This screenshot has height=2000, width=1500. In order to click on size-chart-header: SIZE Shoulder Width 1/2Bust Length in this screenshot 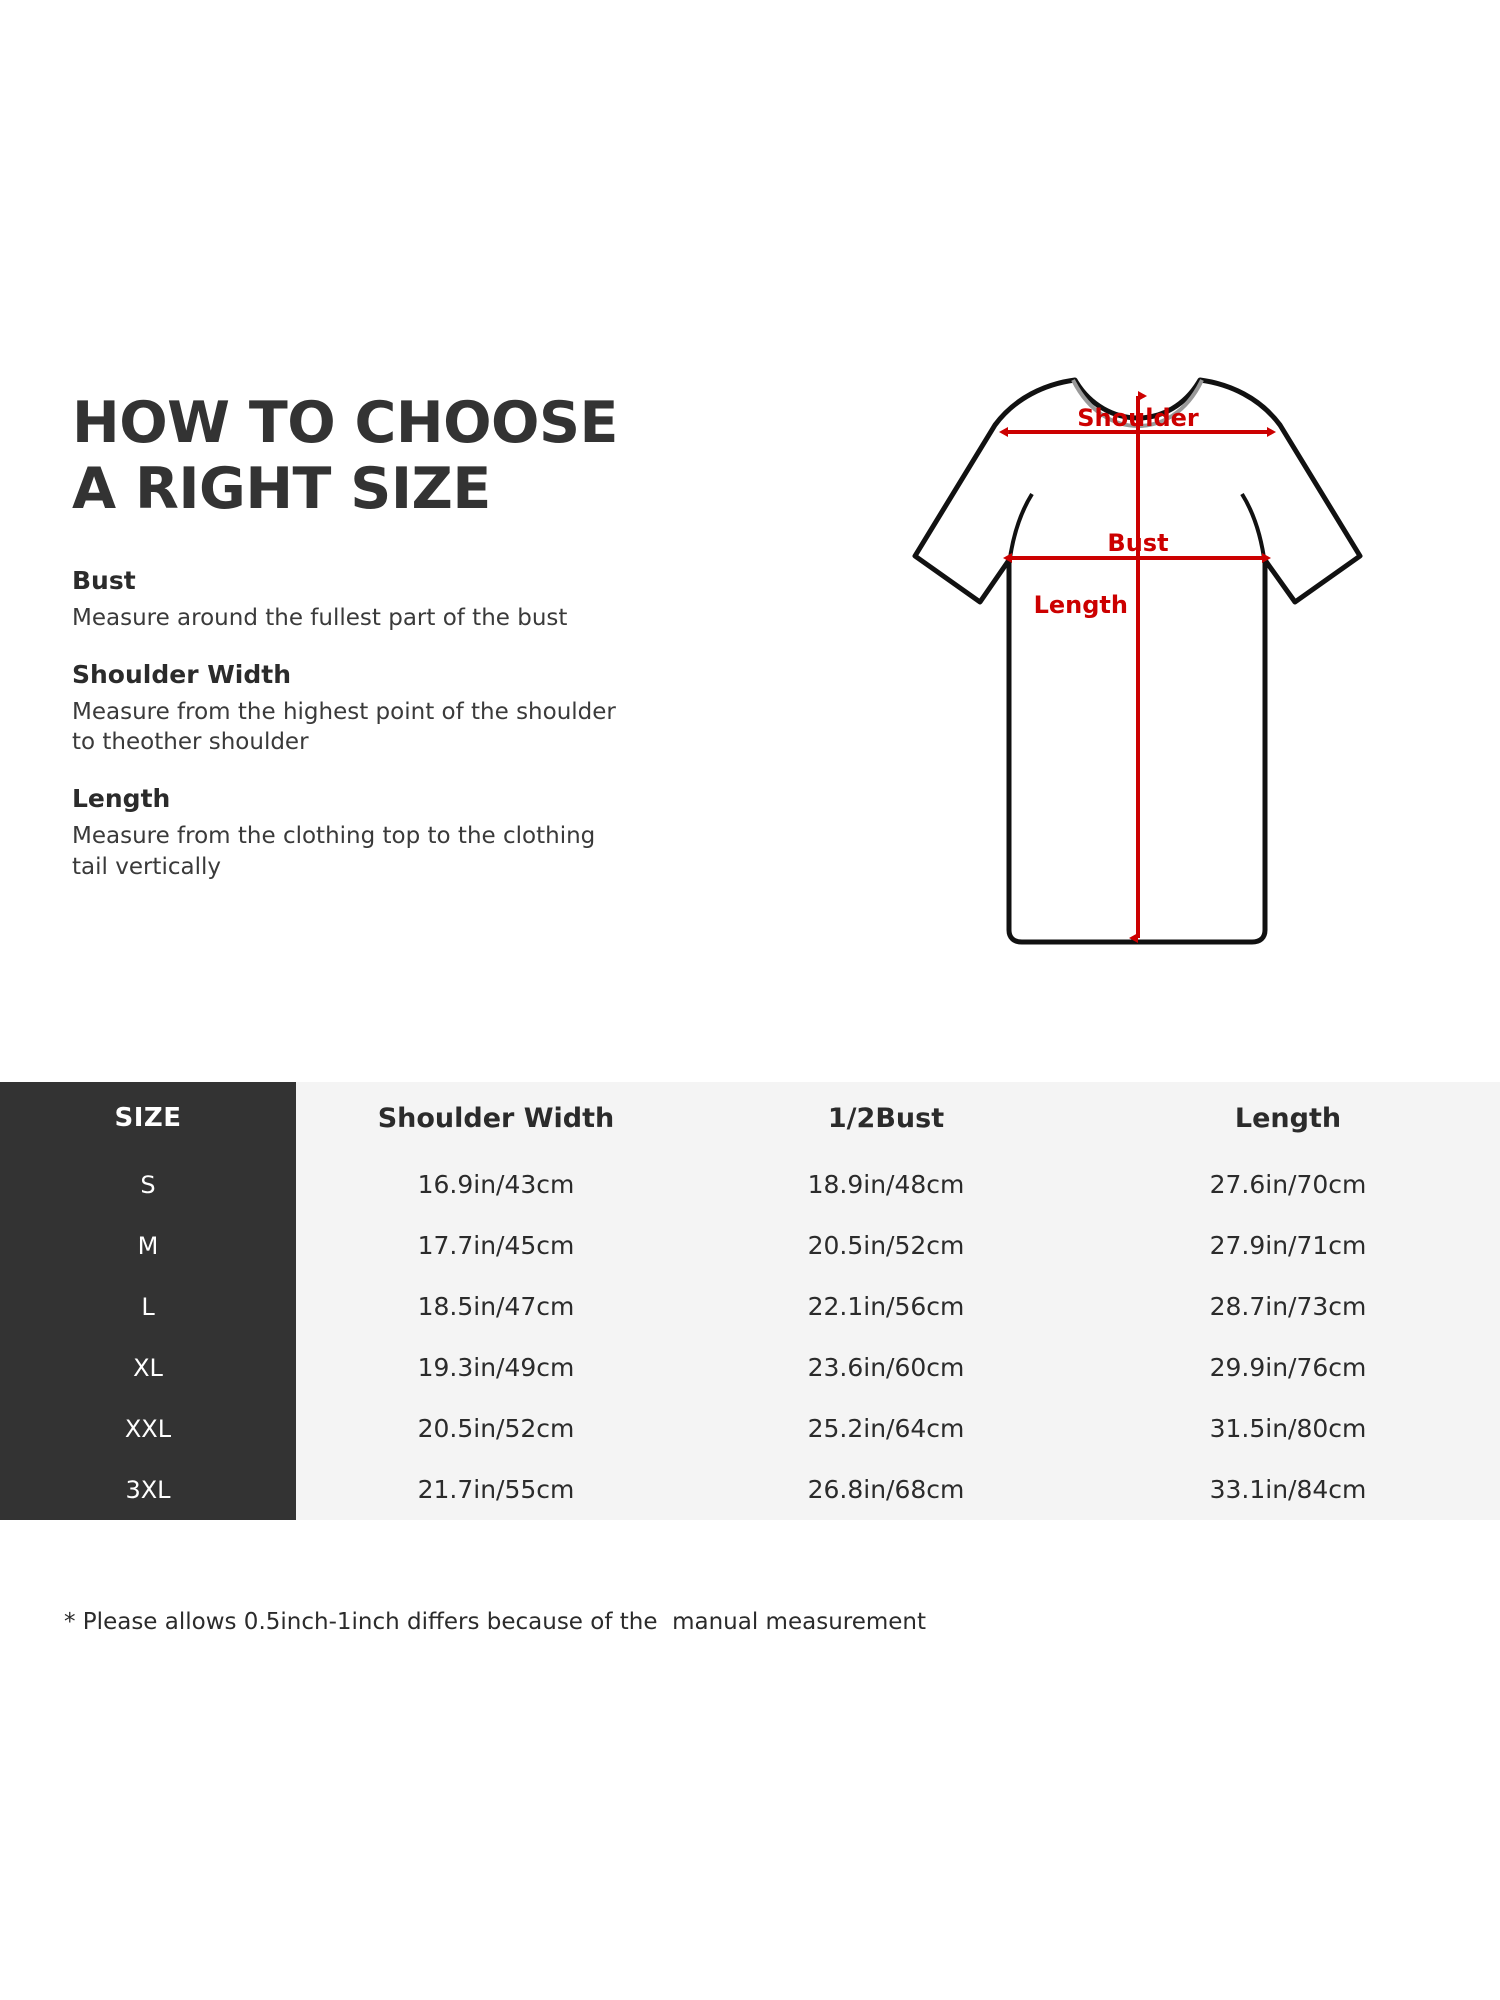, I will do `click(750, 1118)`.